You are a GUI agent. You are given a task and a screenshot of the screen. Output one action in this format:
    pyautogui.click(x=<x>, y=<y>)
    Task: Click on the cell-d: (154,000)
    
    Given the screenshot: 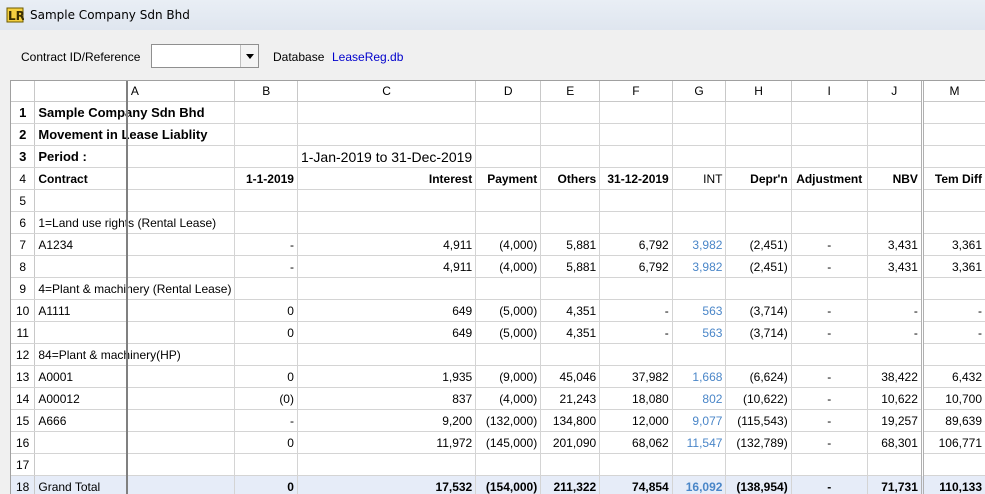 What is the action you would take?
    pyautogui.click(x=508, y=485)
    